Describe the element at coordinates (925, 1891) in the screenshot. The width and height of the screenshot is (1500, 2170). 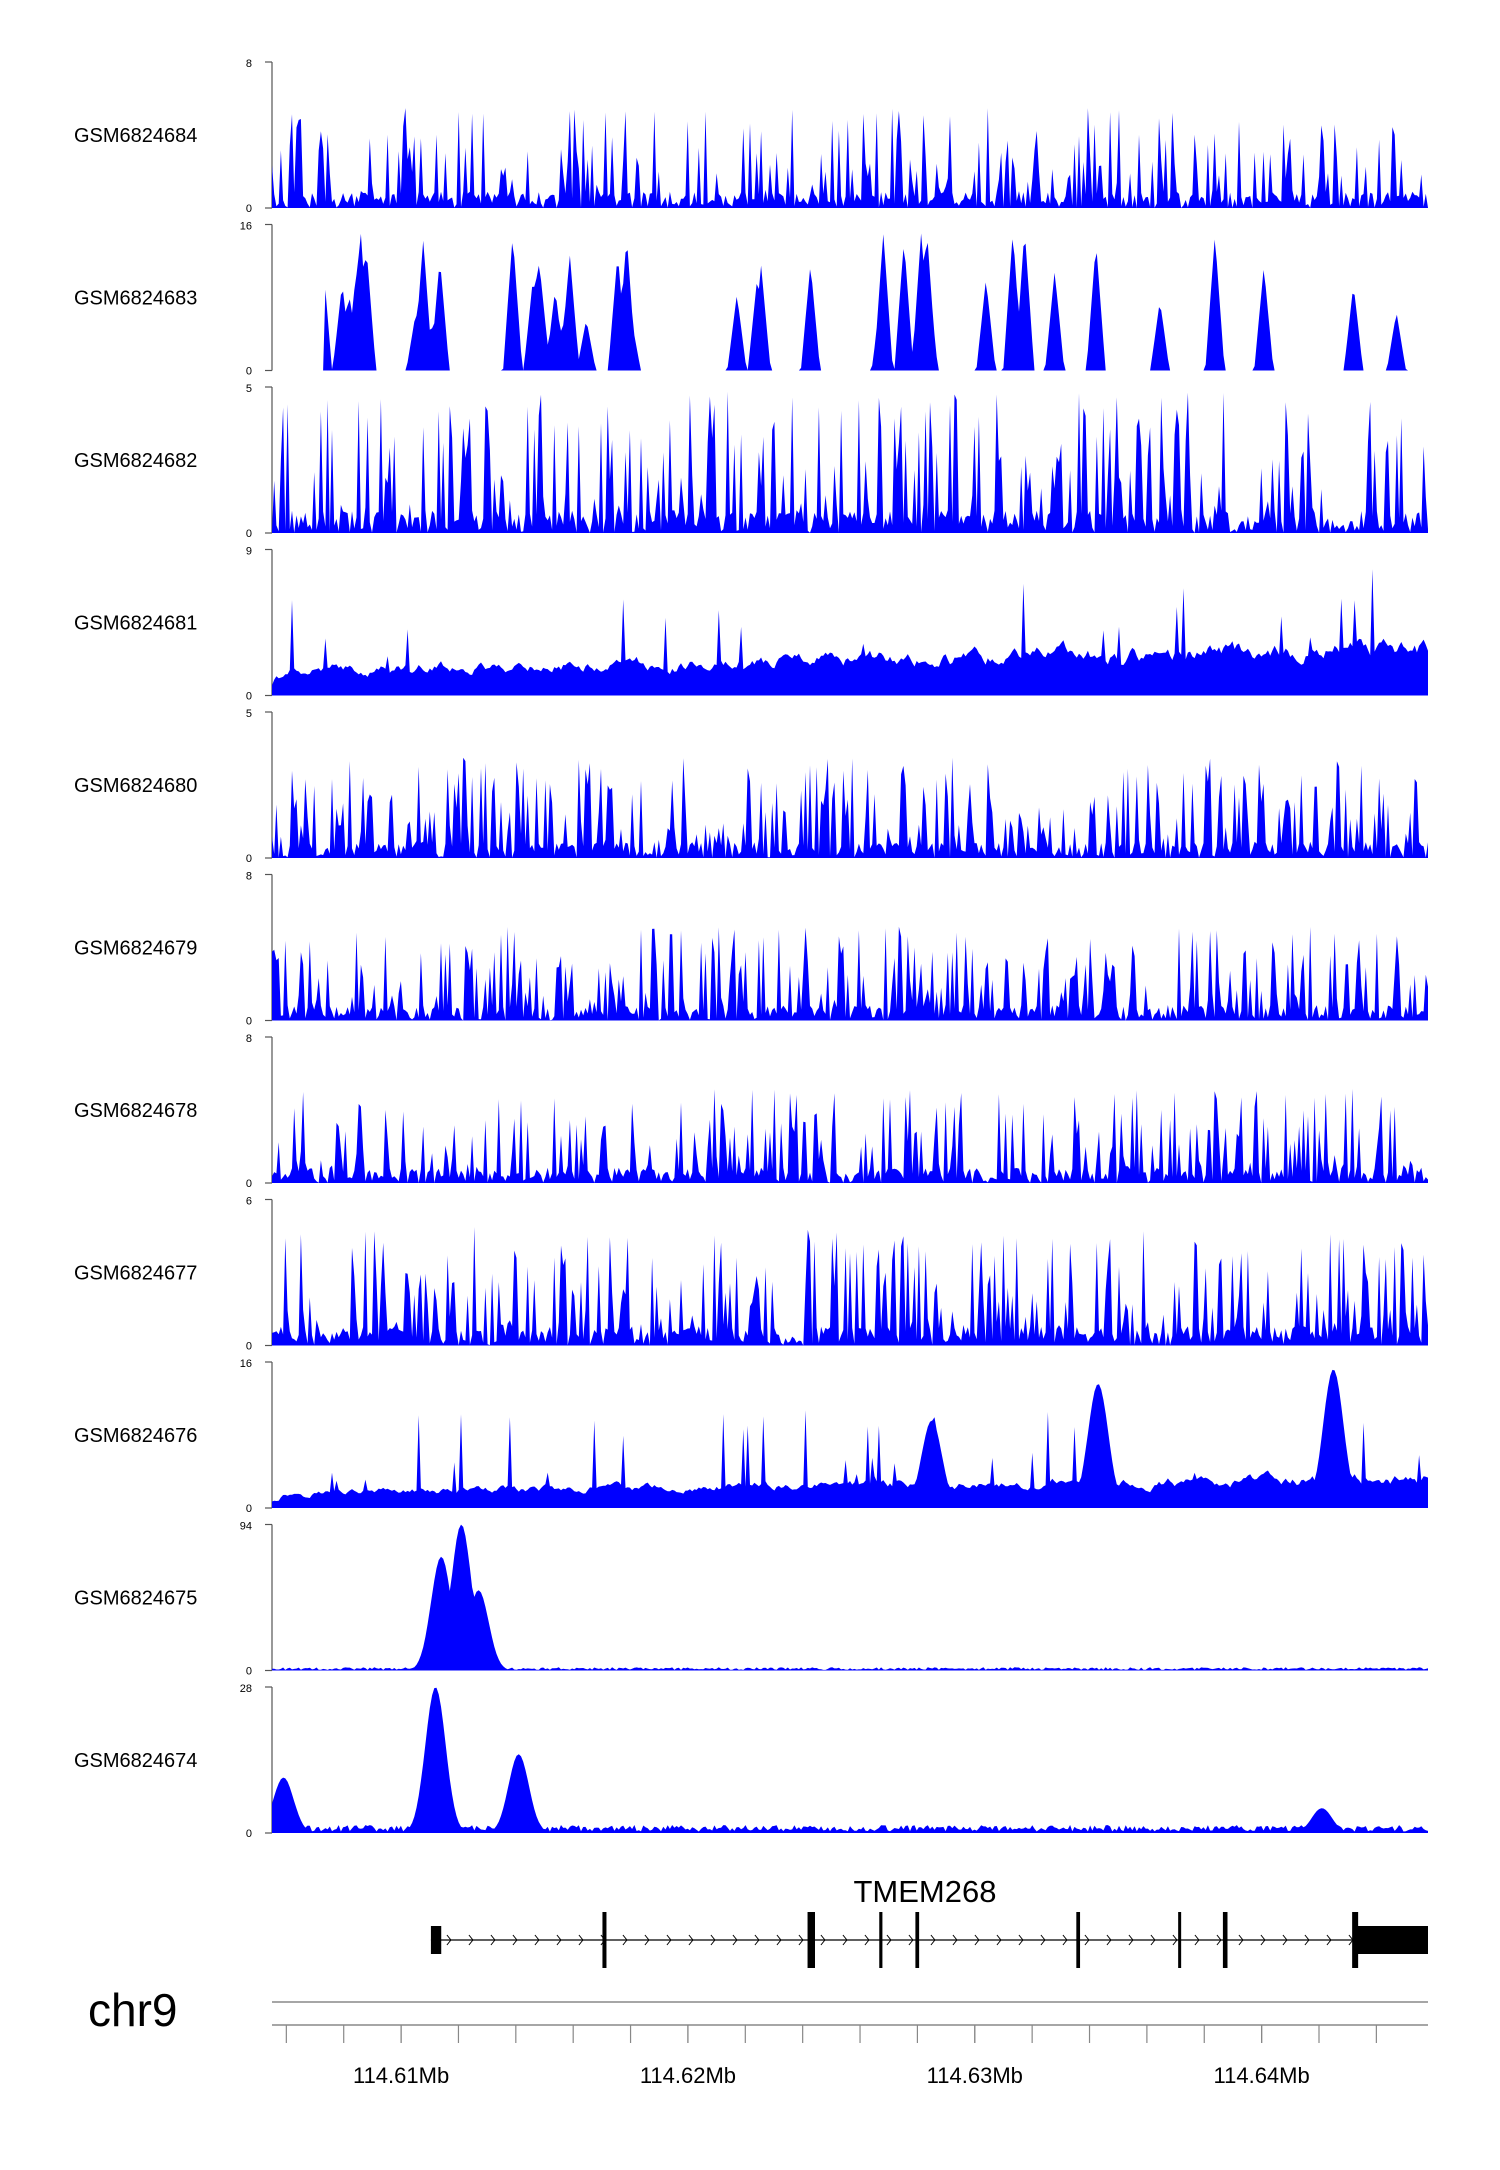
I see `gene-name-label: TMEM268` at that location.